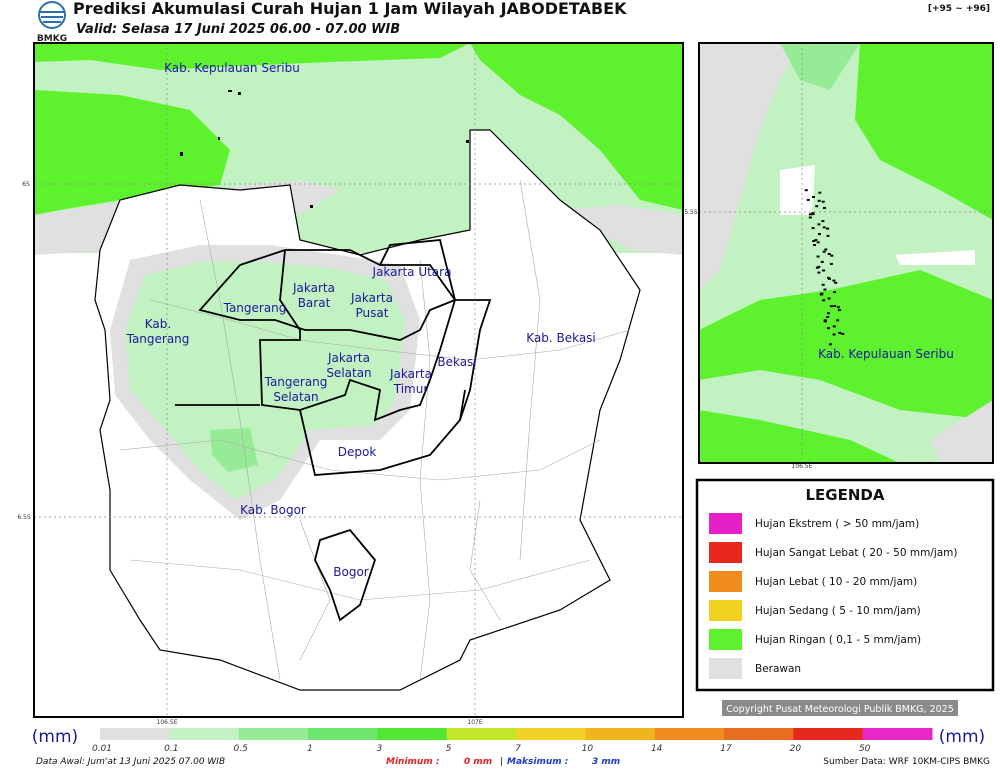 The image size is (1000, 769). I want to click on colorbar-tick: 7, so click(518, 749).